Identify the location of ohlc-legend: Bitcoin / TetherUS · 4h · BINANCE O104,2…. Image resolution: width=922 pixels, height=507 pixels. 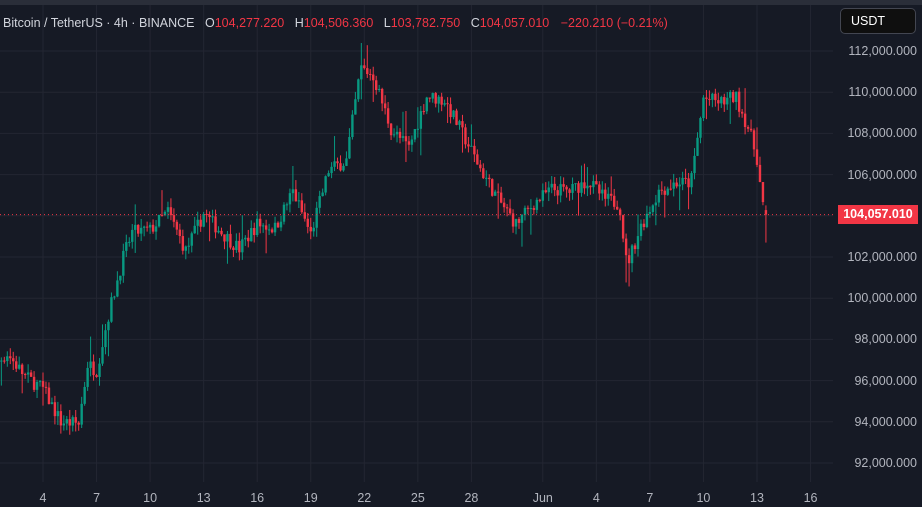
(335, 23).